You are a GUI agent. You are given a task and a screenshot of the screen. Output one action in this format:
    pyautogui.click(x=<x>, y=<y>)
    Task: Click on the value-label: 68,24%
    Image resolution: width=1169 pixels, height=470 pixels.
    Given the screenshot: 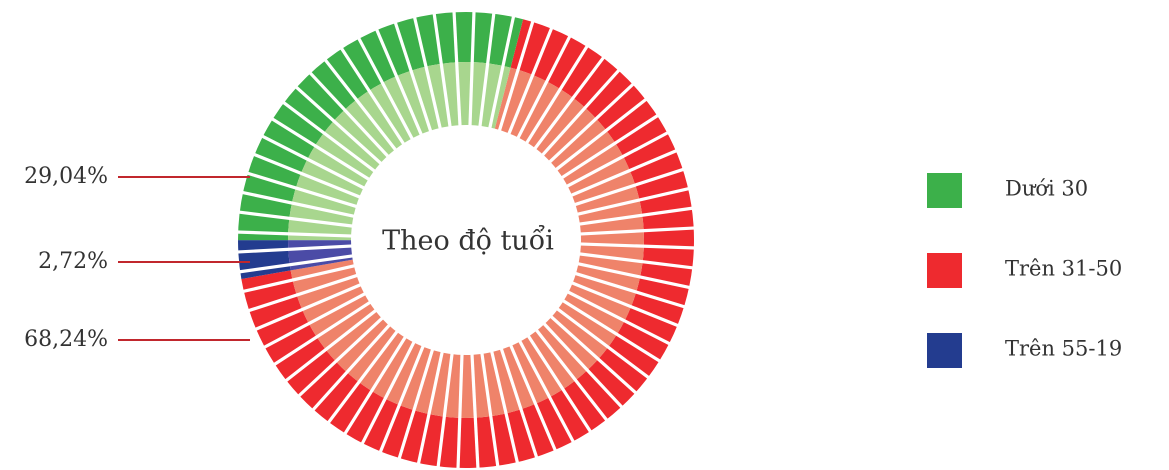 What is the action you would take?
    pyautogui.click(x=66, y=339)
    